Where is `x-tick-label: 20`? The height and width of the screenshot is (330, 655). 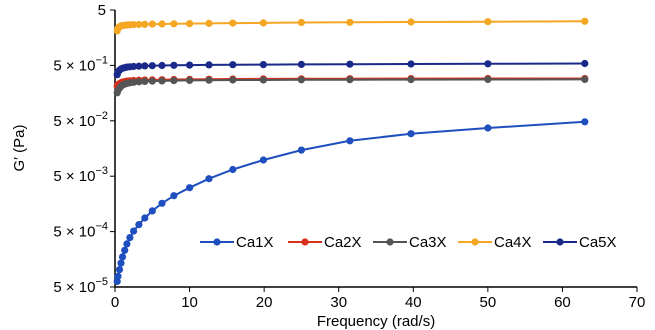 x-tick-label: 20 is located at coordinates (264, 302).